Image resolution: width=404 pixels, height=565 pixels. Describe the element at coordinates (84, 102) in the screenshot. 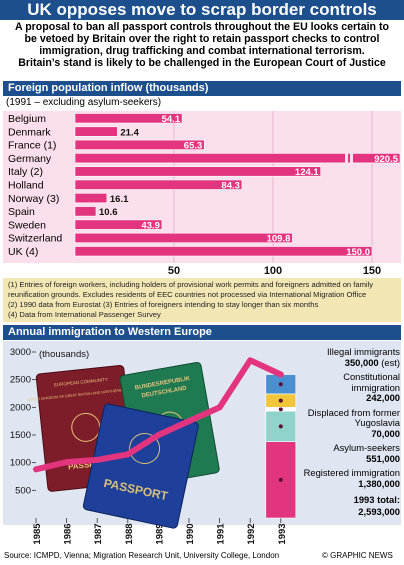

I see `section1-subtitle: (1991 – excluding asylum-seekers)` at that location.